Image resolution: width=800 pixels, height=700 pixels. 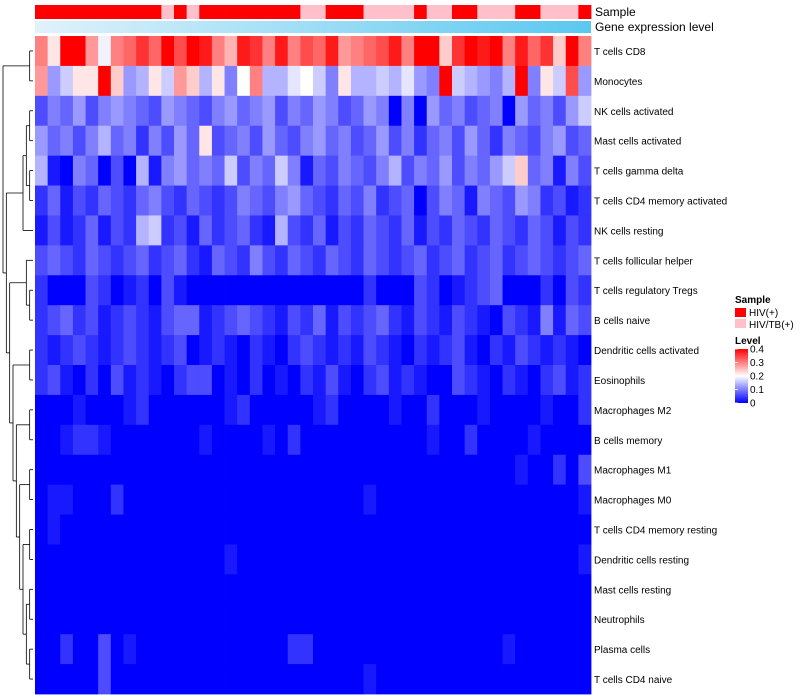 I want to click on level-legend-title: Level, so click(x=748, y=341).